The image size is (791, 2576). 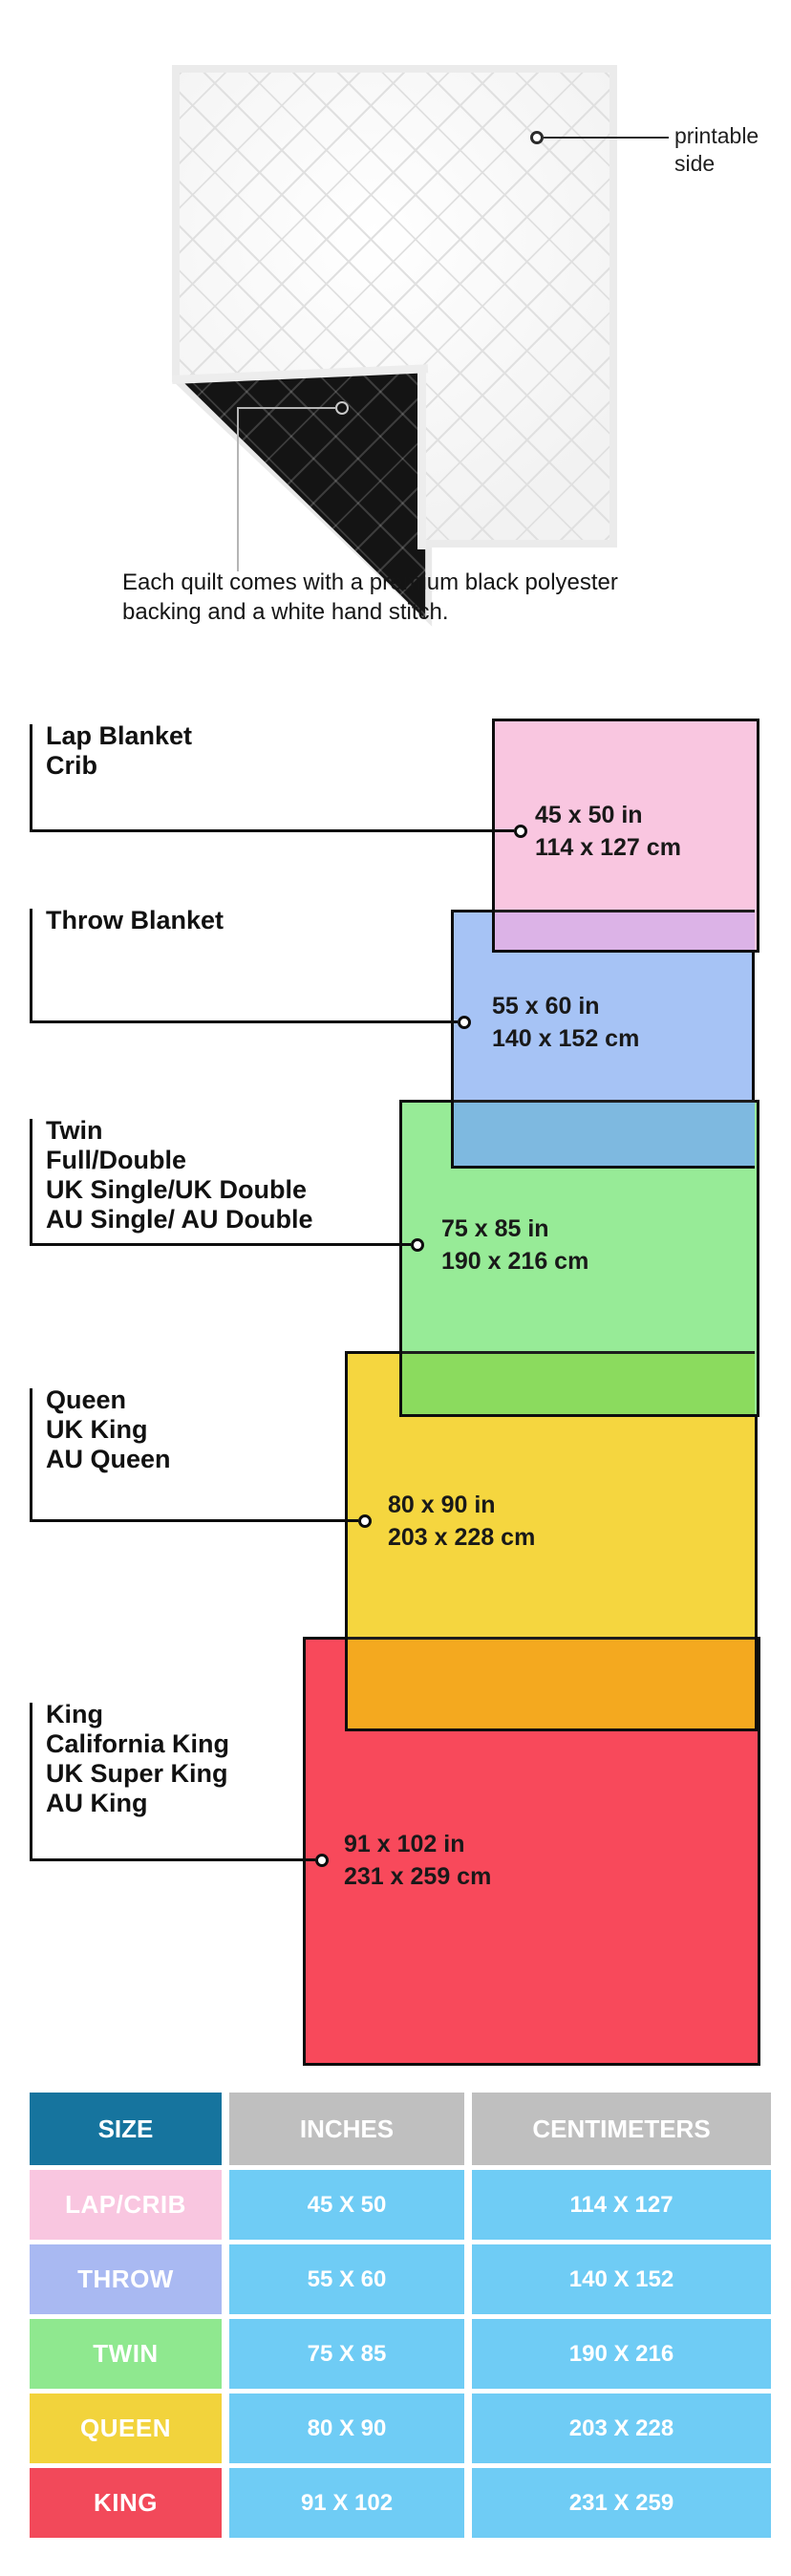 I want to click on dim-twin-cm: 190 x 216 cm, so click(x=515, y=1261).